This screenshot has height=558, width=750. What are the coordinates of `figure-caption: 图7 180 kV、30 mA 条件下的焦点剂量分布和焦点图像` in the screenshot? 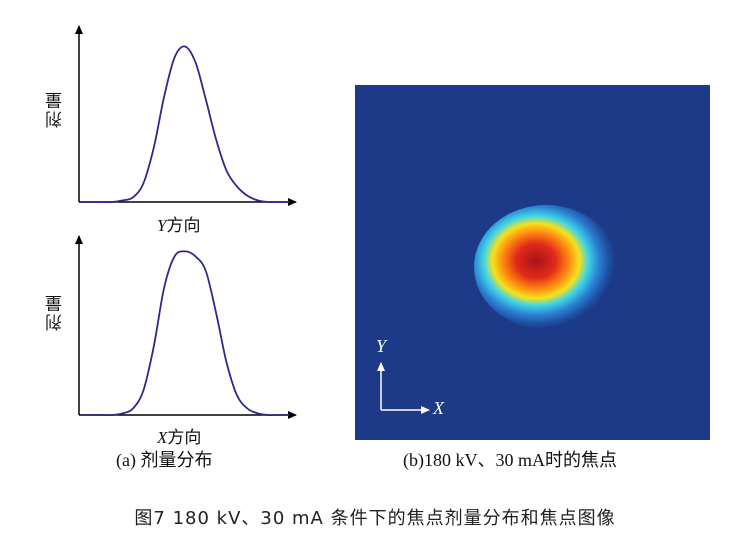 It's located at (375, 518).